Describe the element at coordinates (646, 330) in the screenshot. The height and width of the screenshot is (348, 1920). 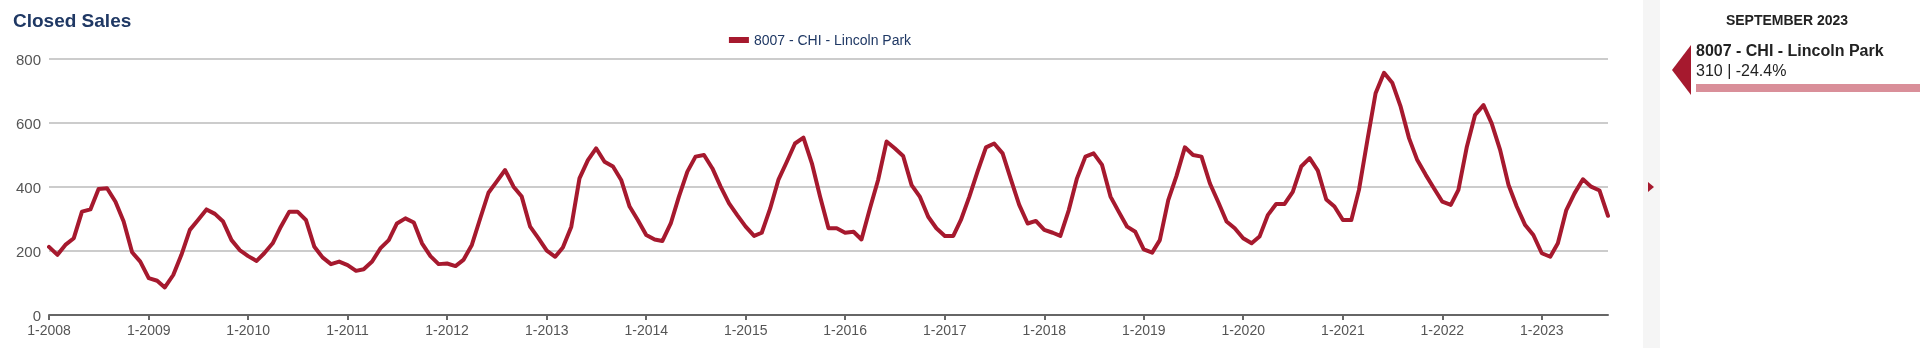
I see `x-tick-label: 1-2014` at that location.